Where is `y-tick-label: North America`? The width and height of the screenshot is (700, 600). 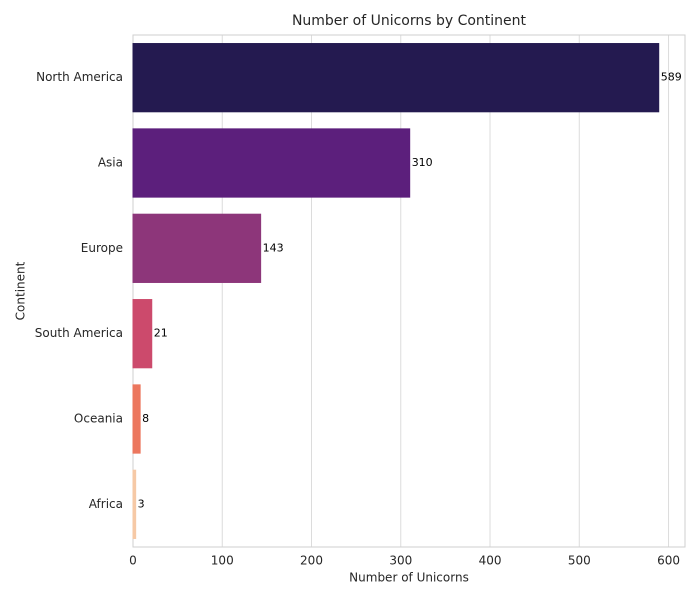 y-tick-label: North America is located at coordinates (79, 77).